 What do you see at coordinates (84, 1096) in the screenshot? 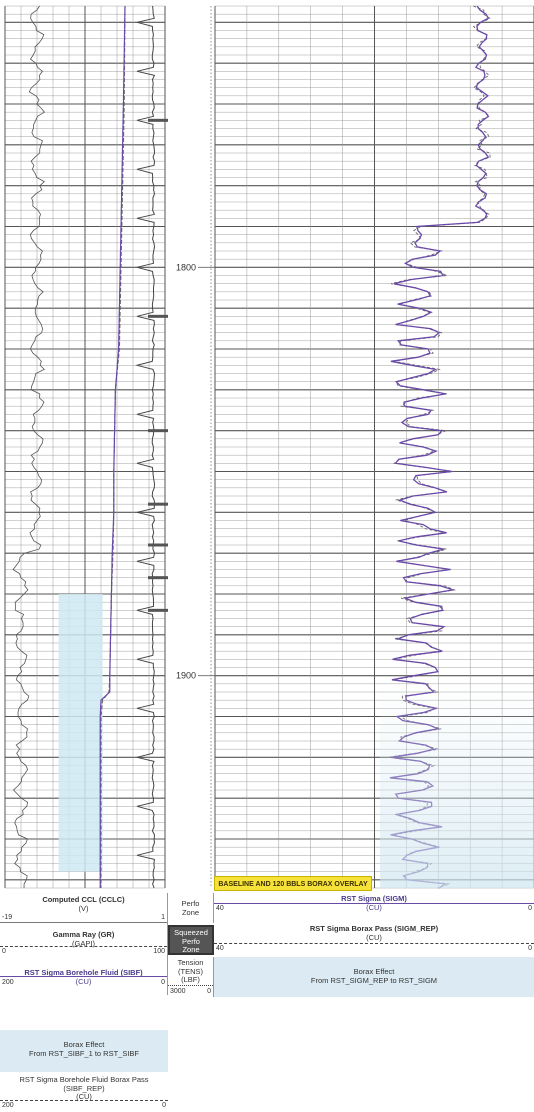
I see `sibf-rep-unit: (CU)` at bounding box center [84, 1096].